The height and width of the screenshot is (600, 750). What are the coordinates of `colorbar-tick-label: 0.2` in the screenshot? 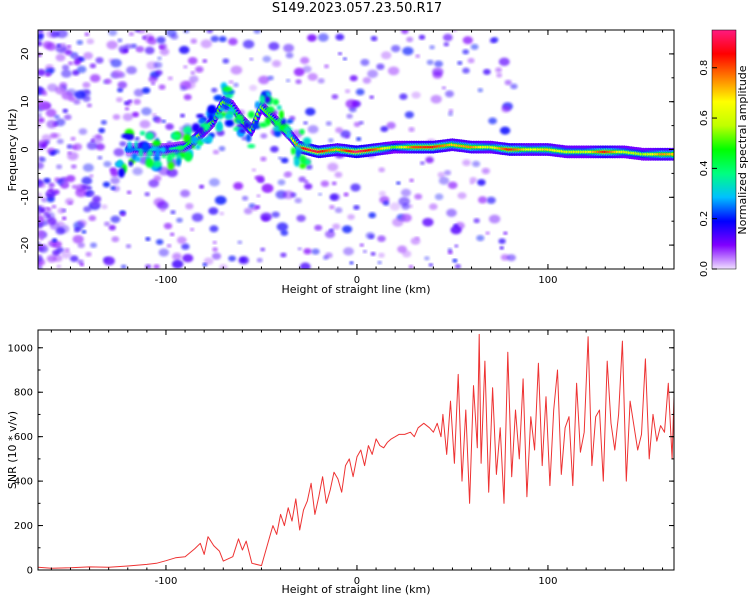 It's located at (704, 219).